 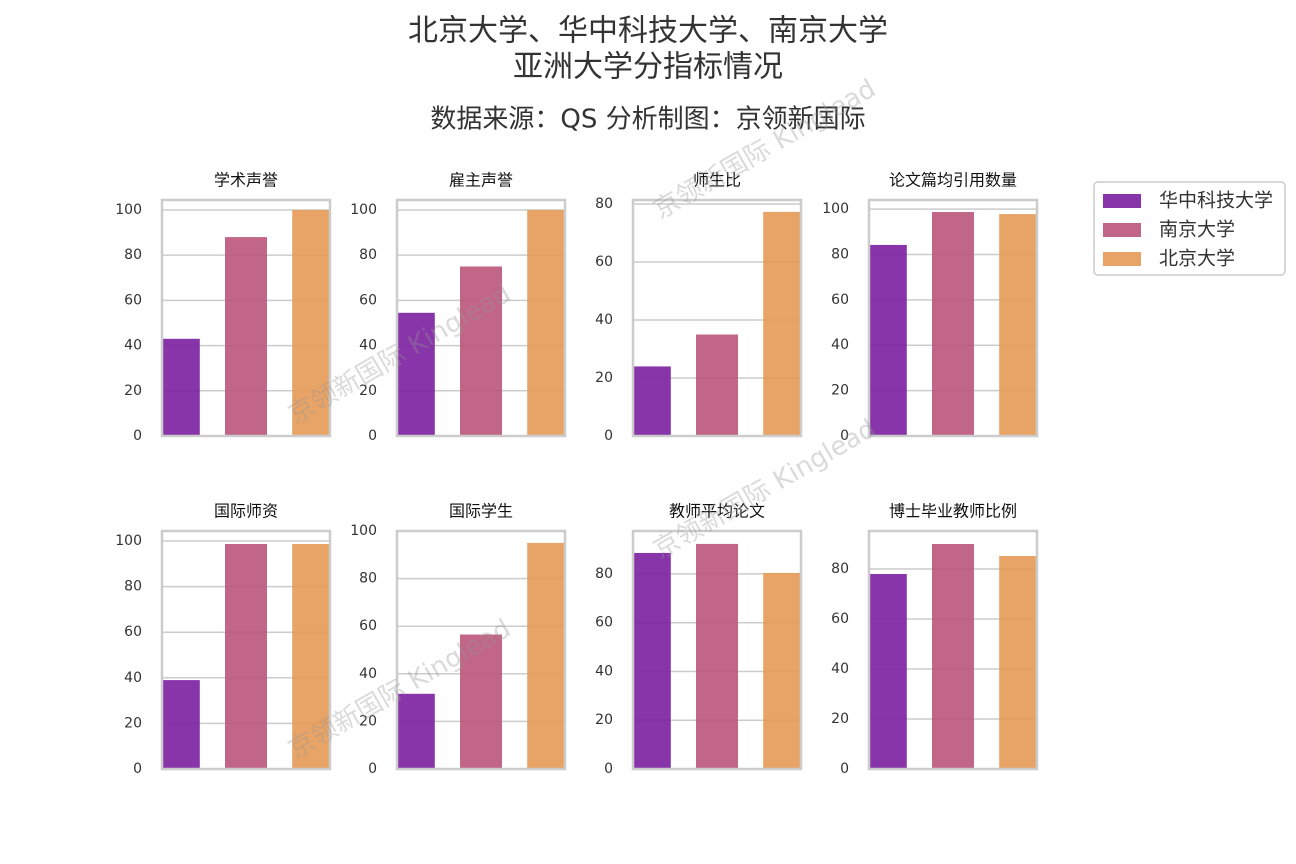 I want to click on subplot-title: 国际师资, so click(x=246, y=511).